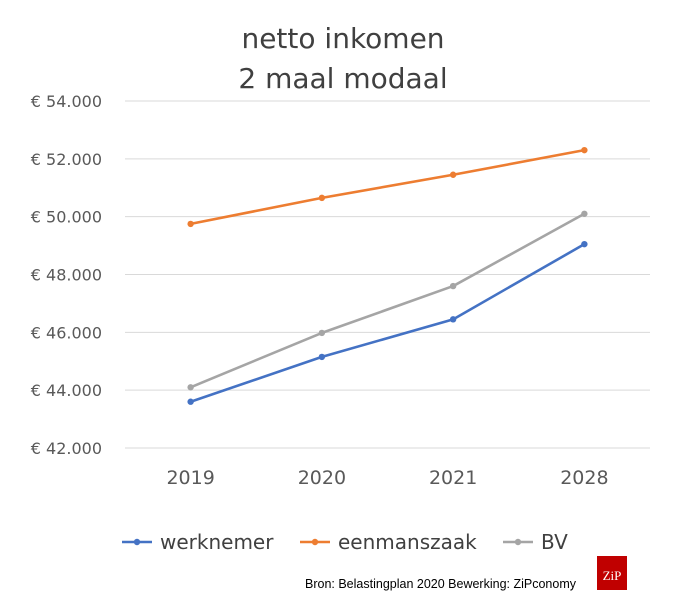 Image resolution: width=686 pixels, height=616 pixels. What do you see at coordinates (342, 78) in the screenshot?
I see `chart-title-line-2: 2 maal modaal` at bounding box center [342, 78].